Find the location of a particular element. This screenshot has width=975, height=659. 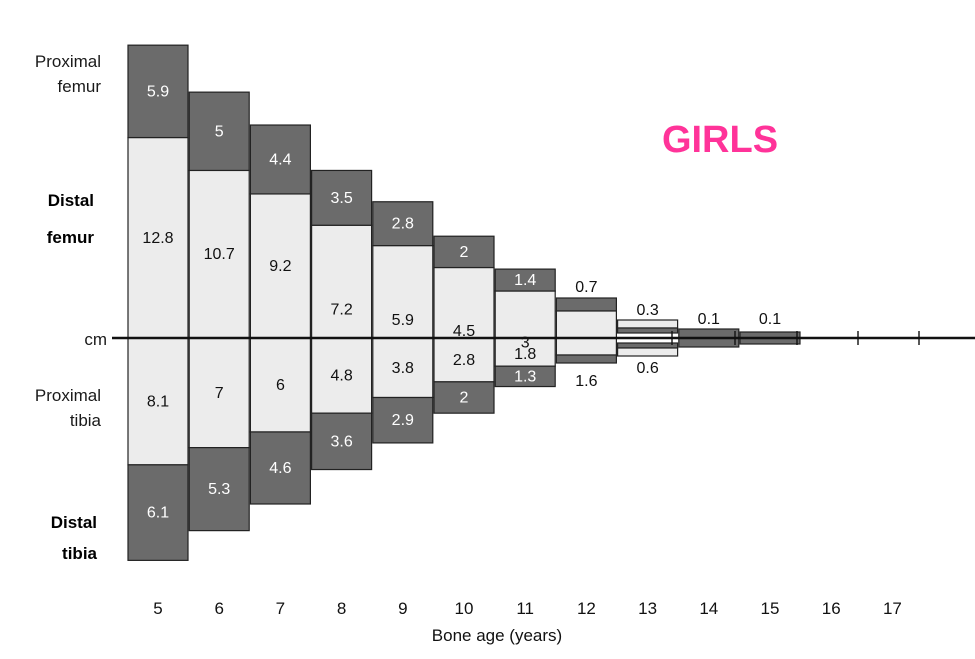

x-tick-label-15: 15 is located at coordinates (770, 608).